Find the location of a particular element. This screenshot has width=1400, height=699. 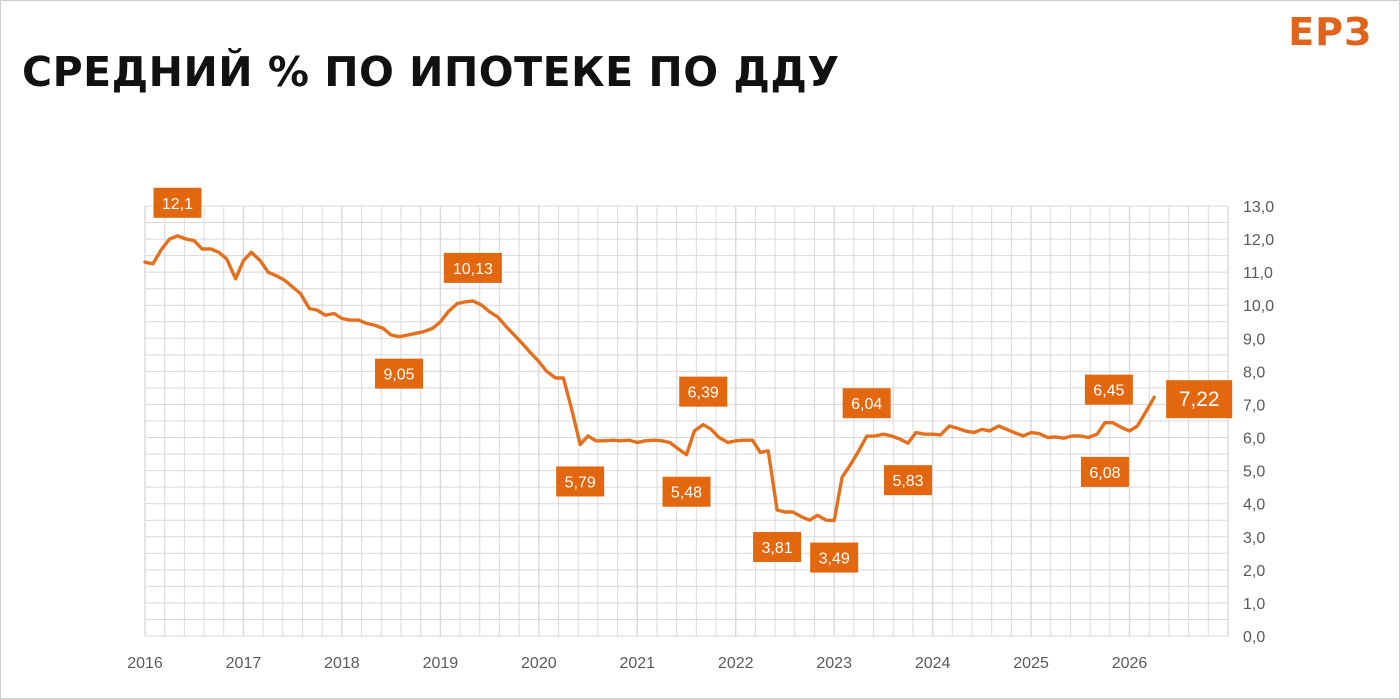

x-tick-label: 2016 is located at coordinates (145, 663).